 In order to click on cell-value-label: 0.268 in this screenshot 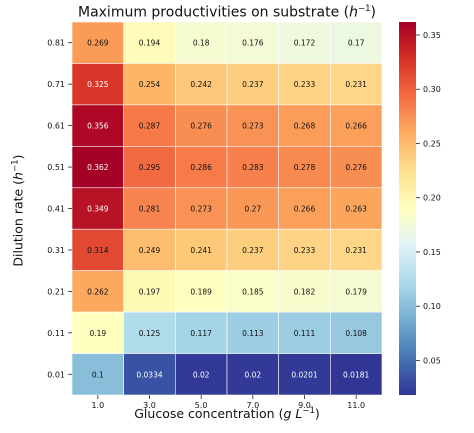, I will do `click(305, 126)`.